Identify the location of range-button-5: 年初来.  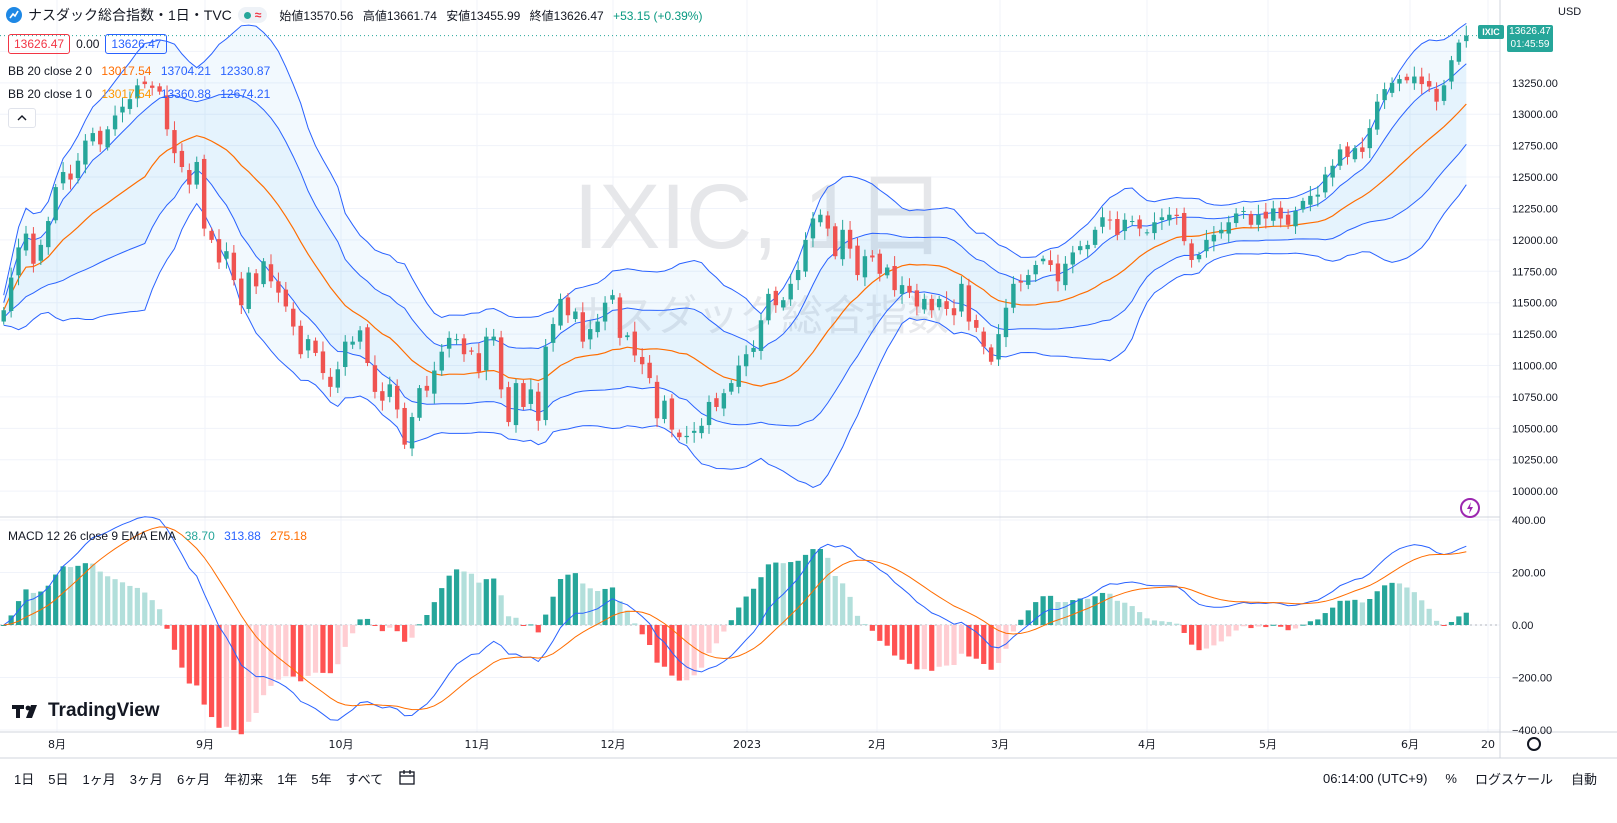
(244, 779).